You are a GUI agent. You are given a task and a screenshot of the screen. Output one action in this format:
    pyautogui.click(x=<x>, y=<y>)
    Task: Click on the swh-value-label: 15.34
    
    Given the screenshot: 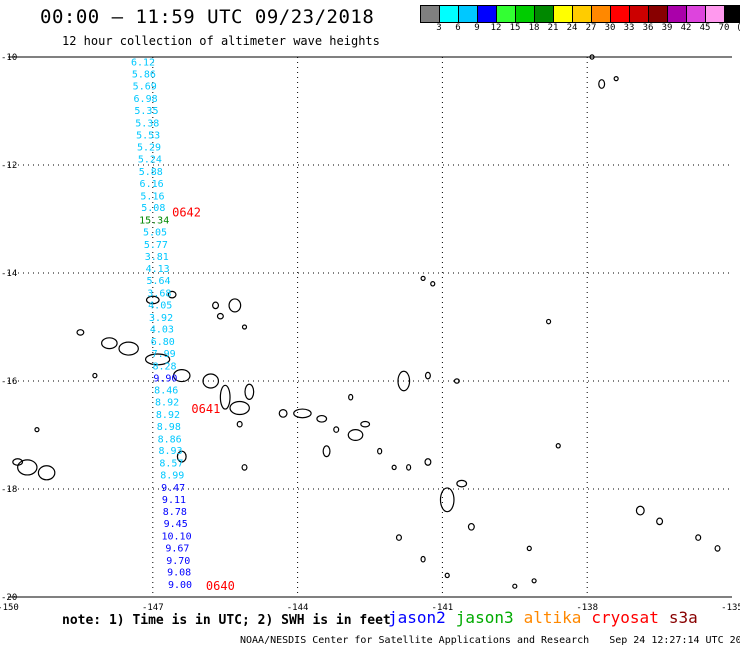 What is the action you would take?
    pyautogui.click(x=154, y=221)
    